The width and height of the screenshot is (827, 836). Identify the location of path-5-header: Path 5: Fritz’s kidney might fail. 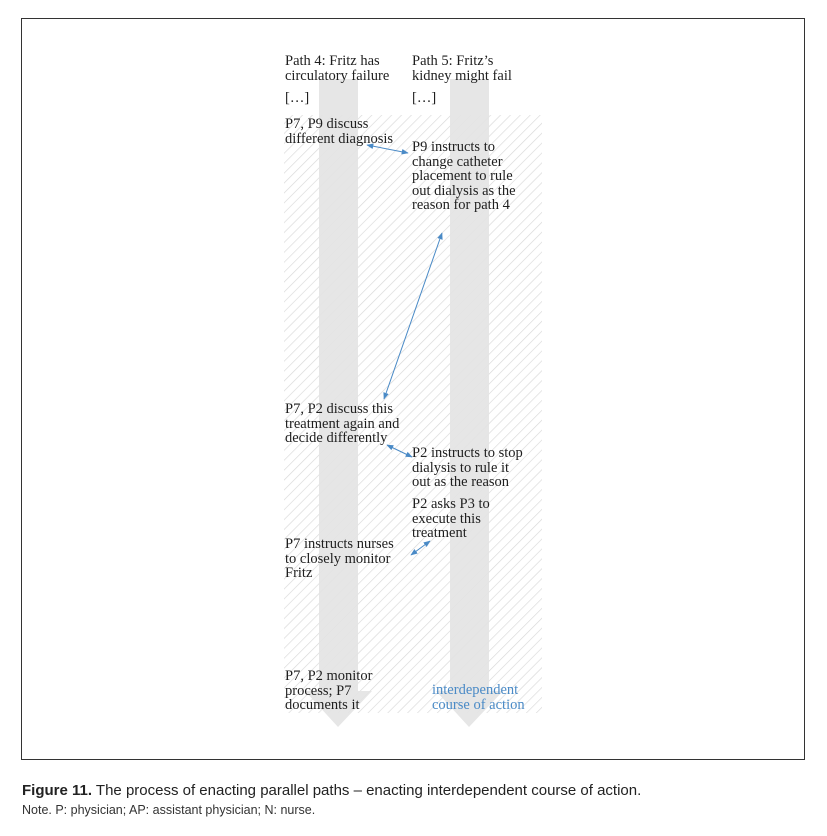
(462, 68).